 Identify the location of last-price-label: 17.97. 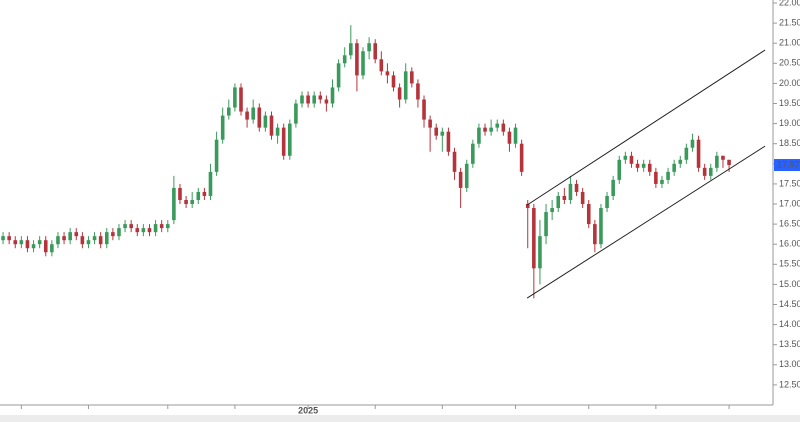
(788, 164).